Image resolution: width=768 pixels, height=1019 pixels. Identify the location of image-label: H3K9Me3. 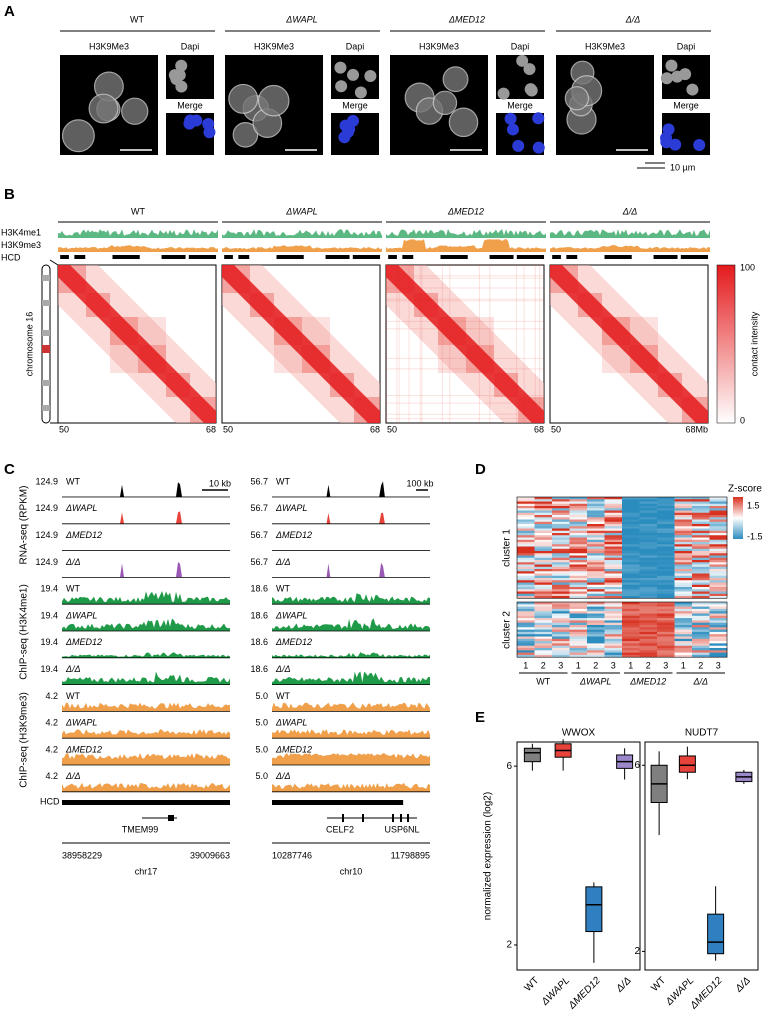
(439, 46).